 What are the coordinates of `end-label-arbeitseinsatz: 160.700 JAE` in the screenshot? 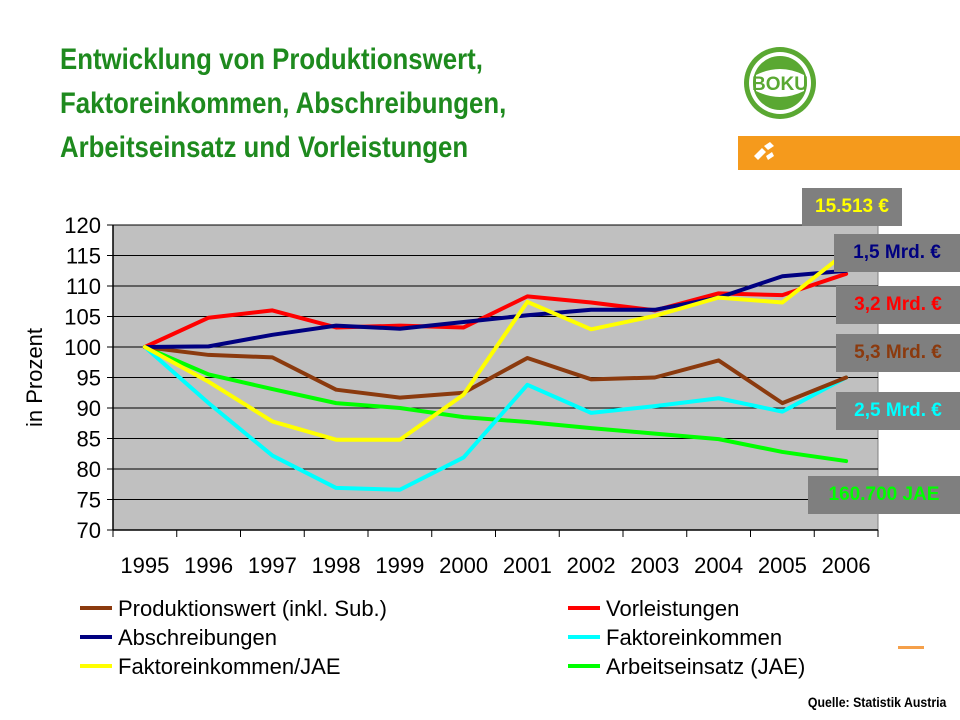 It's located at (884, 495).